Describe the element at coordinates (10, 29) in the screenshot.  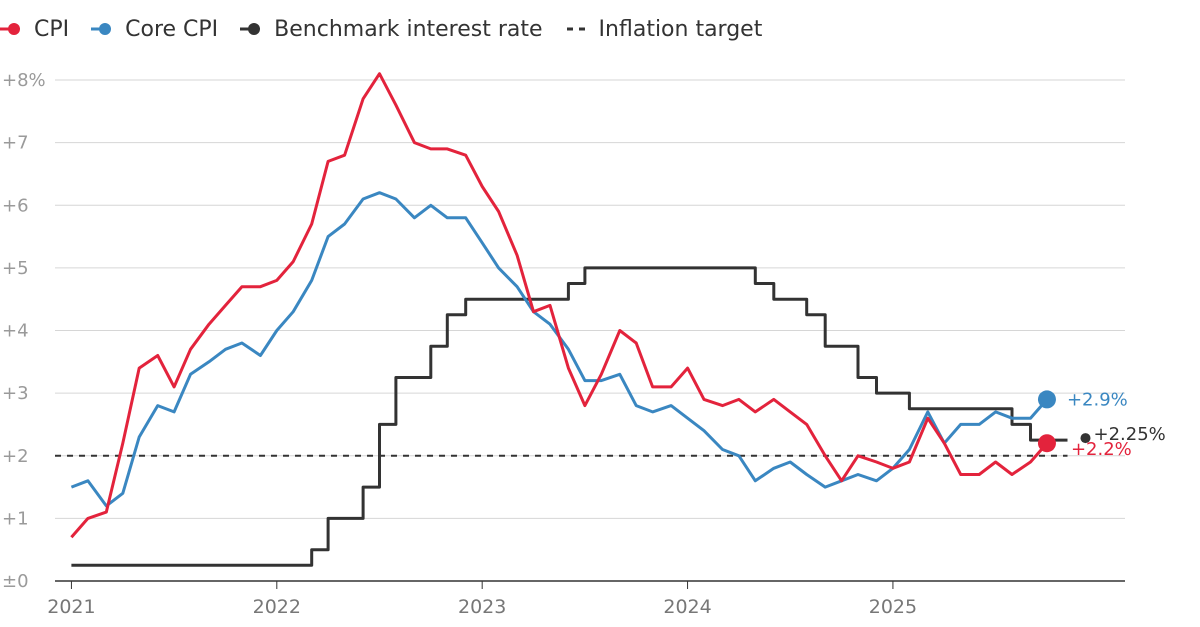
I see `legend-marker-cpi` at that location.